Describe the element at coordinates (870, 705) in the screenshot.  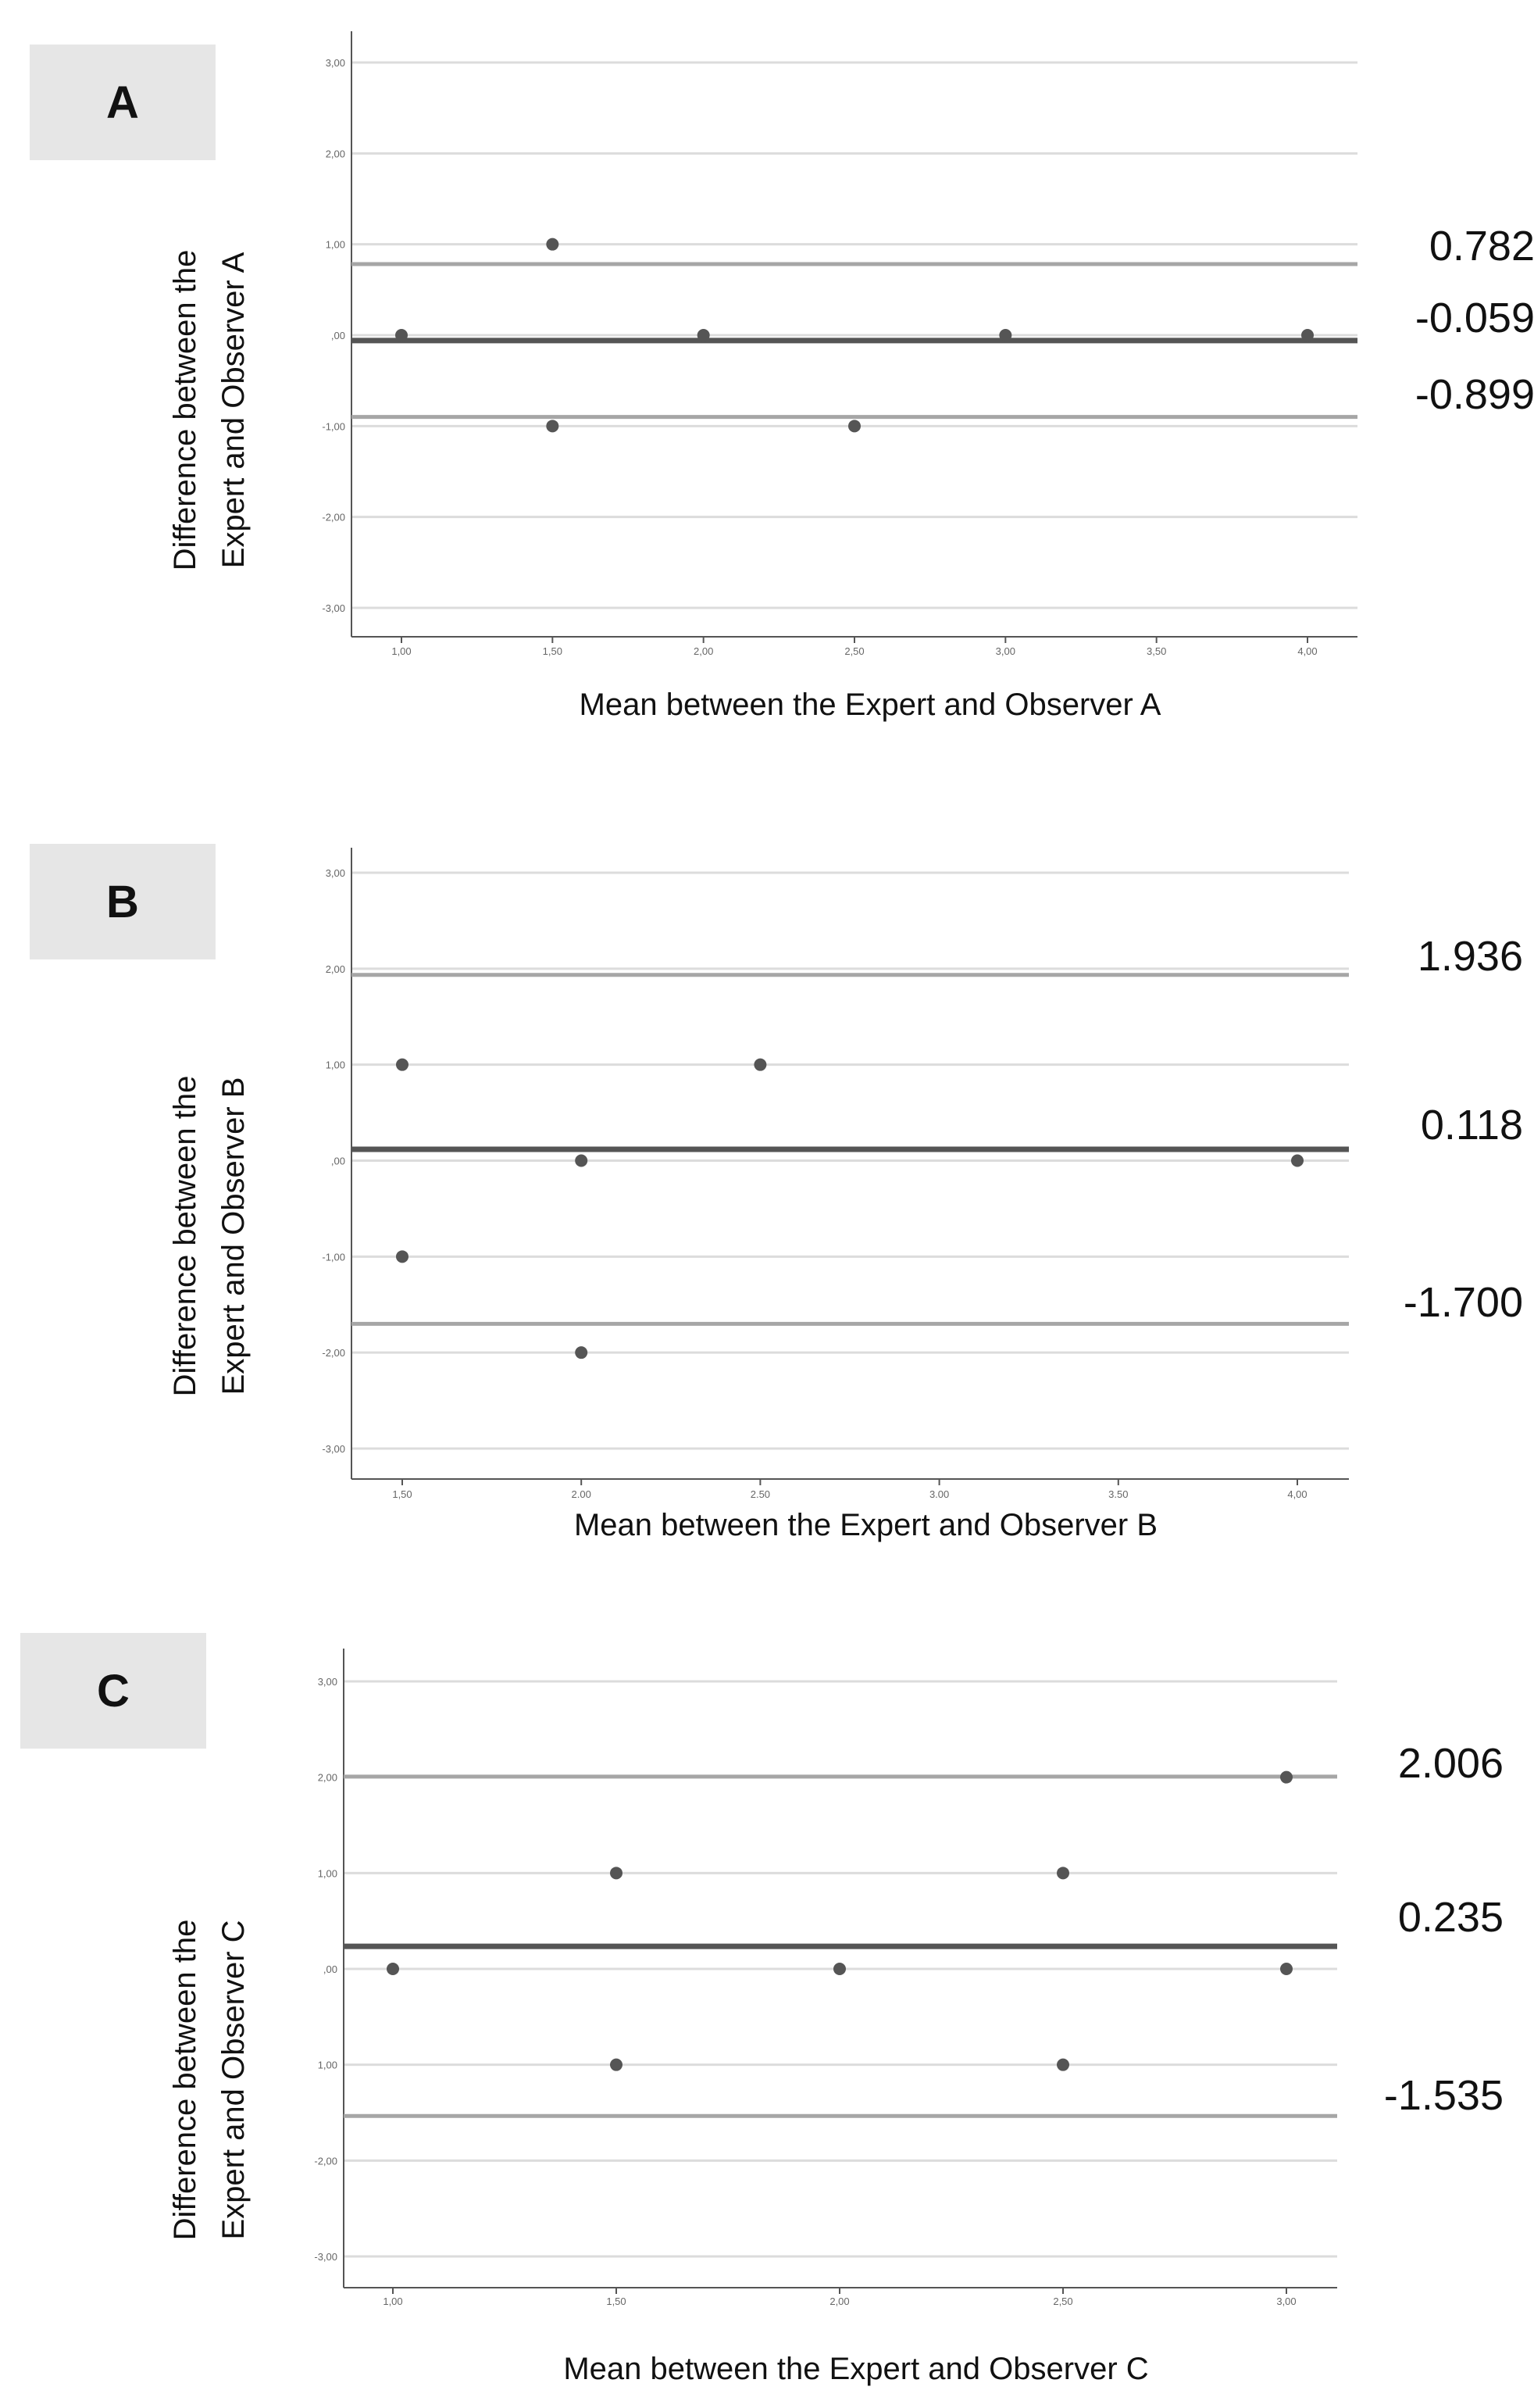
I see `x-axis-title: Mean between the Expert and Observer A` at that location.